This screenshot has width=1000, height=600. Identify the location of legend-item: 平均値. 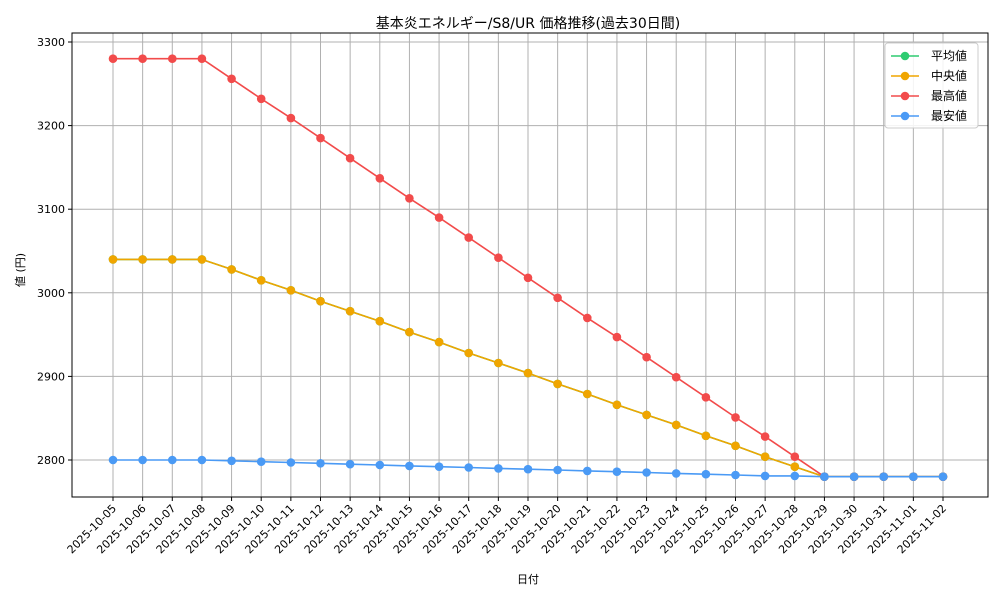
(929, 55).